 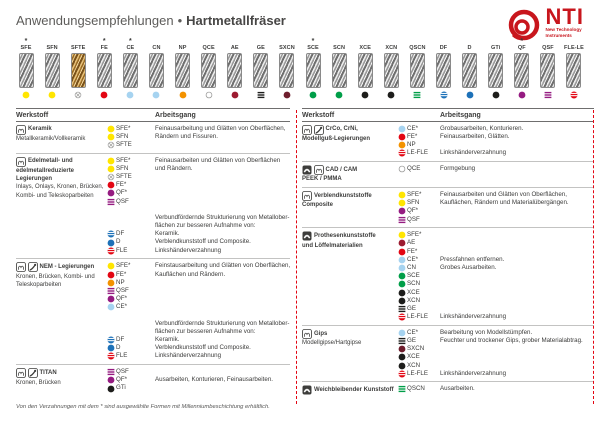 I want to click on bur-column: XCE, so click(x=365, y=69).